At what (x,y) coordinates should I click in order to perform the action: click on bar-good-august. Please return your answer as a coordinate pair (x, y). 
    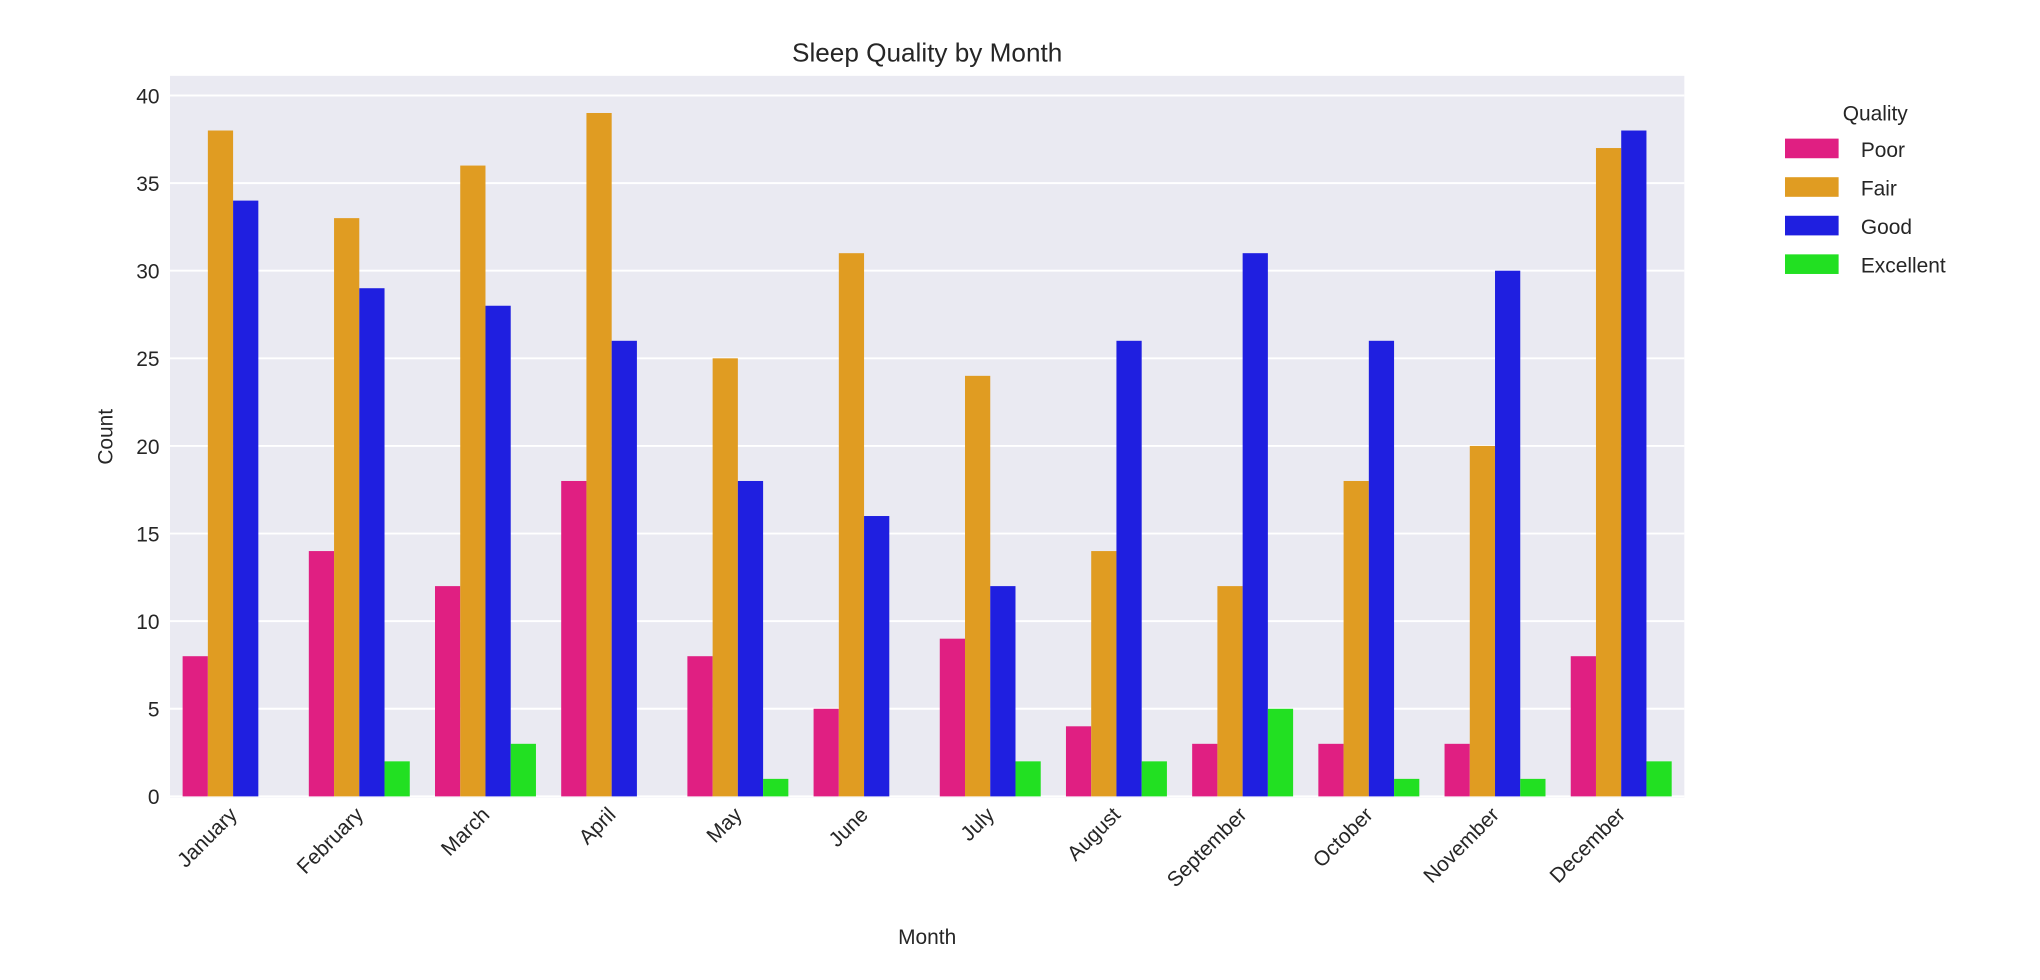
    Looking at the image, I should click on (1129, 568).